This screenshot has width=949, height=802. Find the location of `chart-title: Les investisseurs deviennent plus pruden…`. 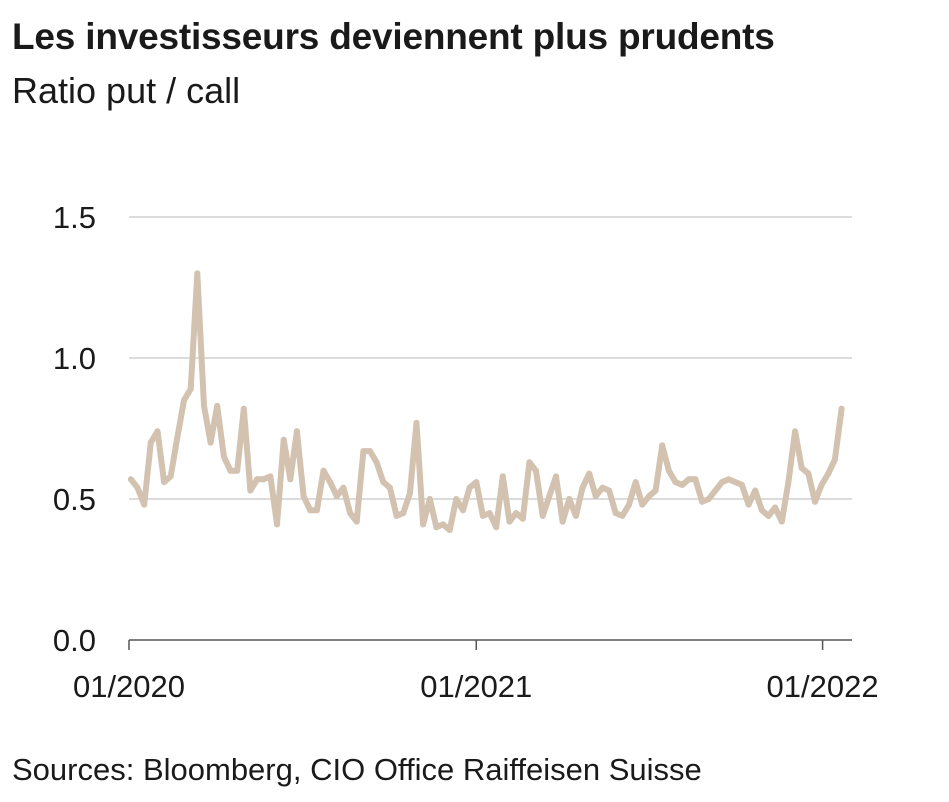

chart-title: Les investisseurs deviennent plus pruden… is located at coordinates (393, 36).